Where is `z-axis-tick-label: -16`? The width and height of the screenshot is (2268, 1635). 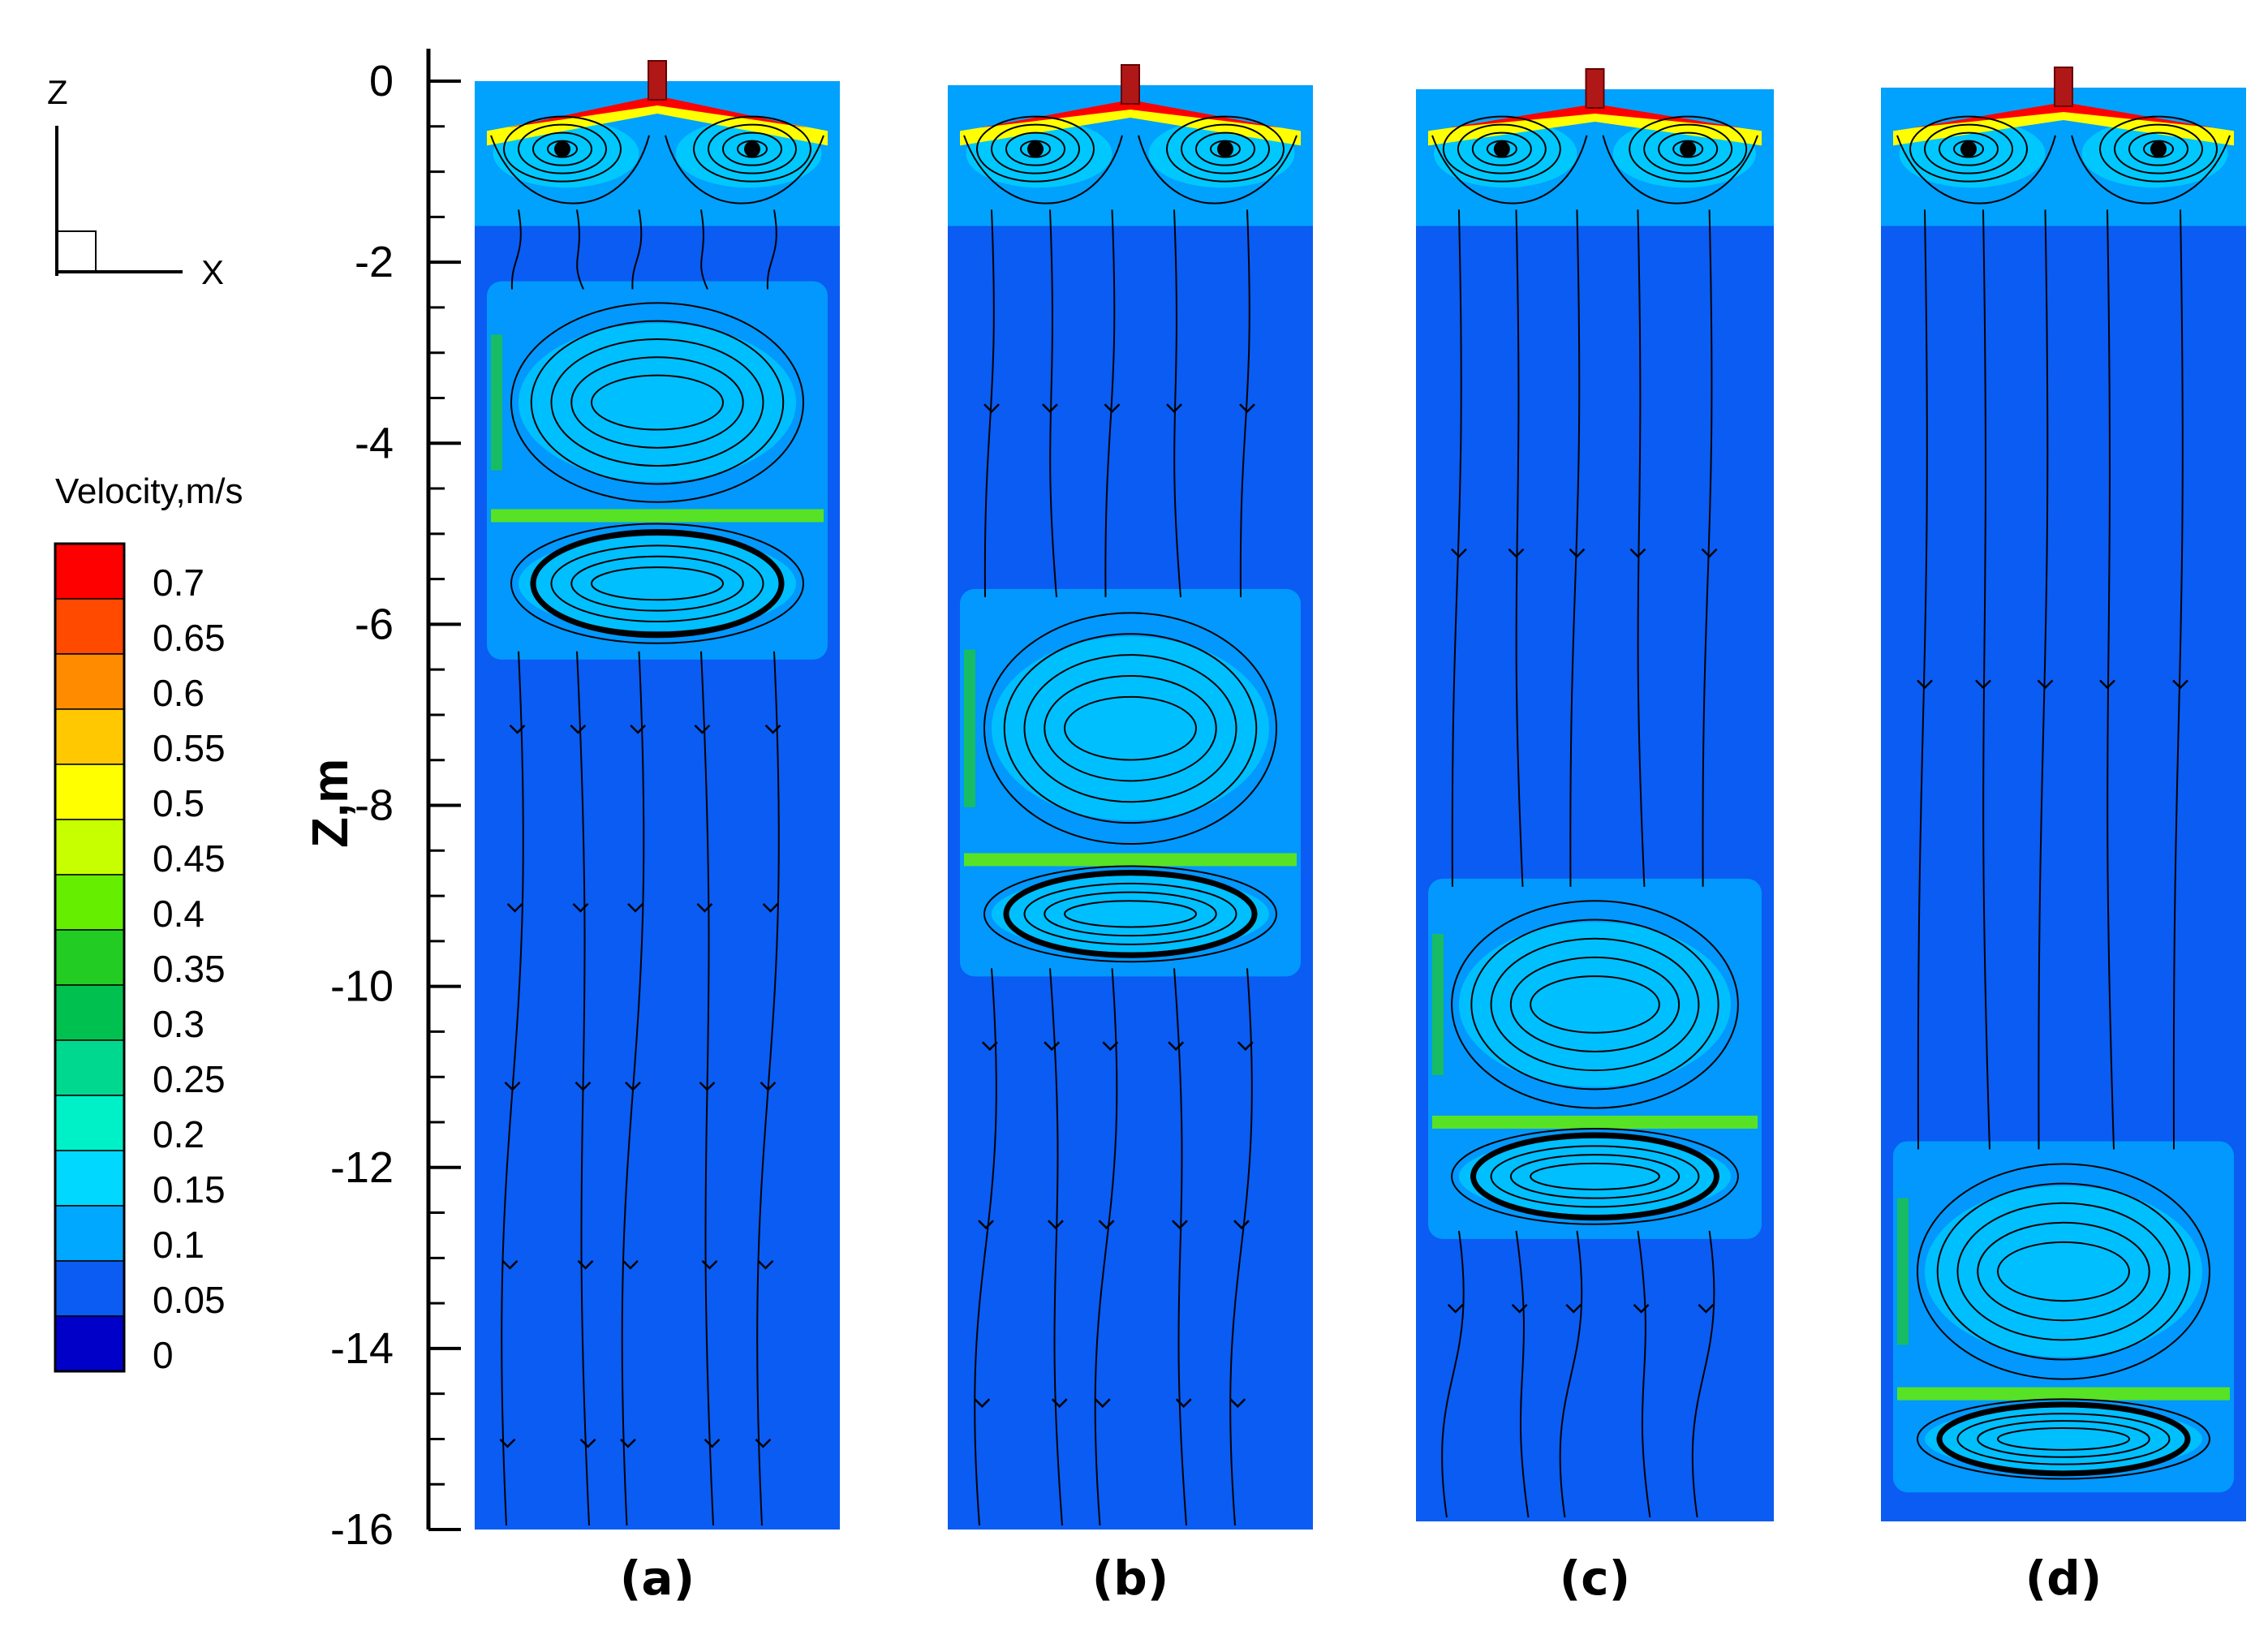
z-axis-tick-label: -16 is located at coordinates (362, 1529).